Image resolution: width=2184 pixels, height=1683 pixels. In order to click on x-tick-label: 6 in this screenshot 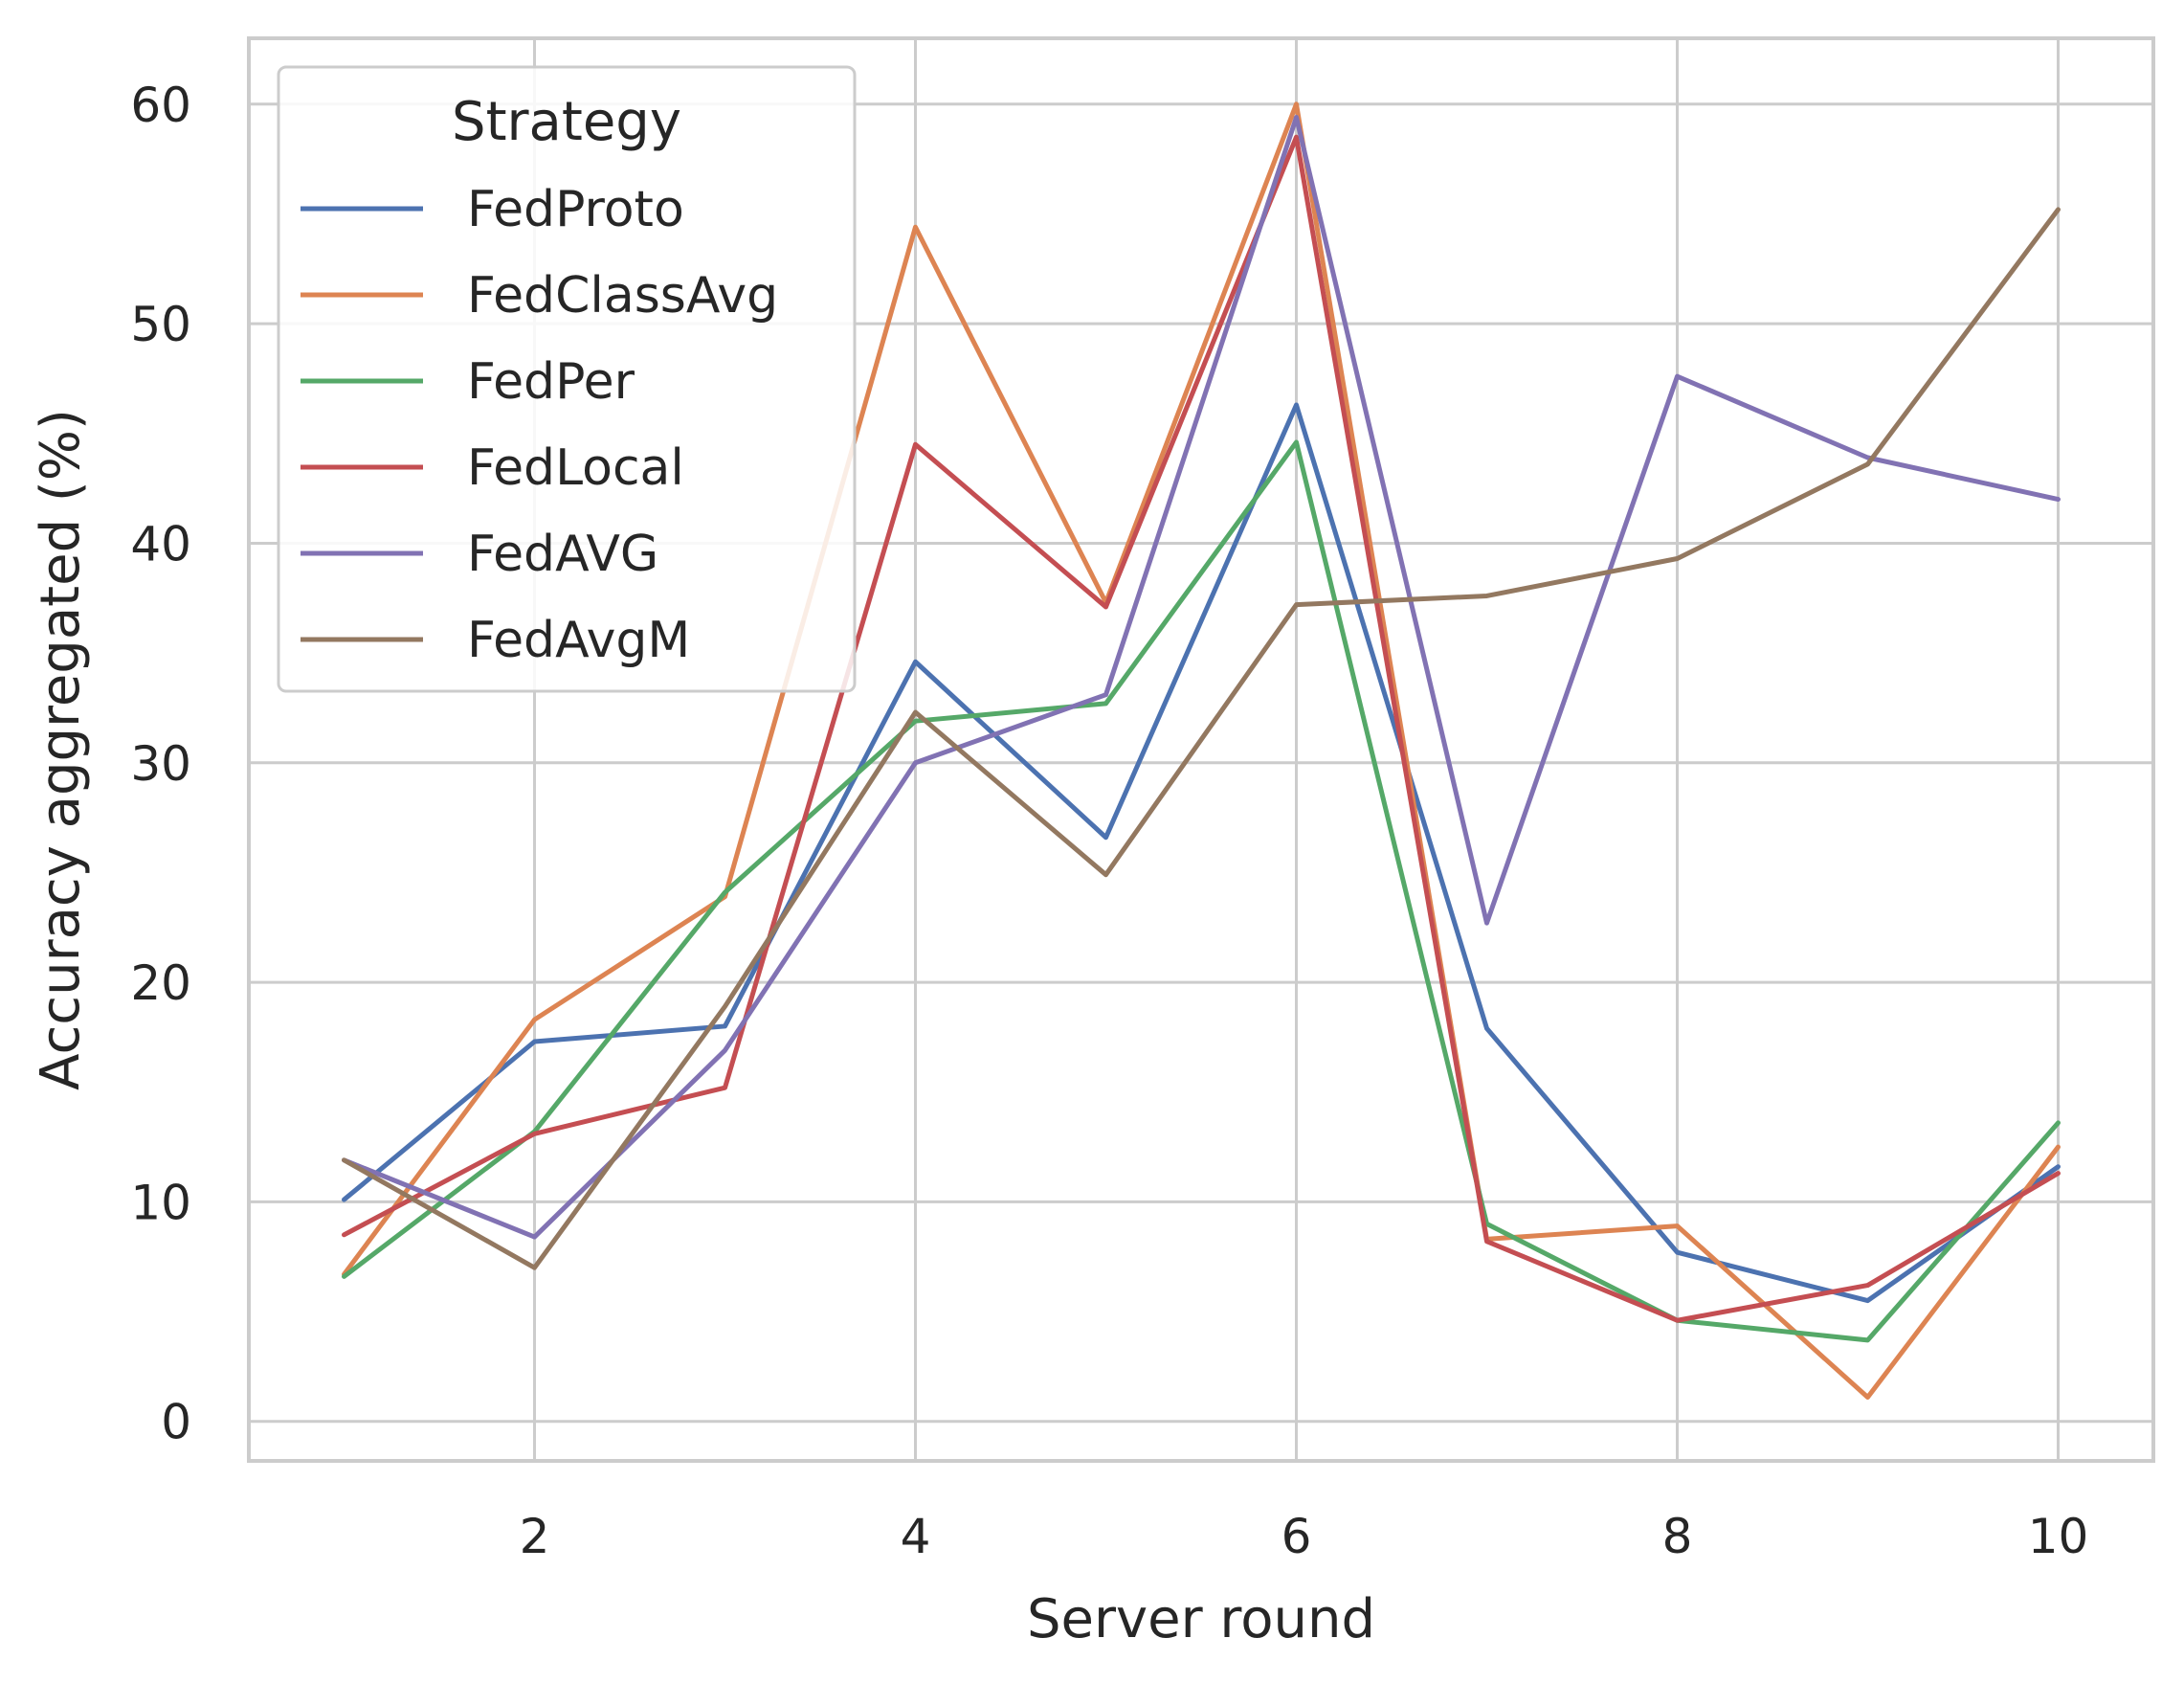, I will do `click(1297, 1537)`.